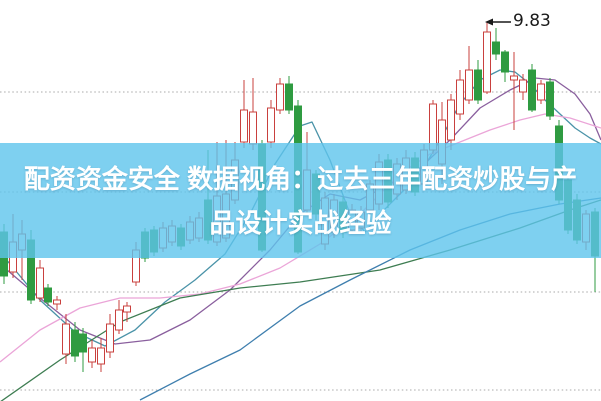 The image size is (601, 401). What do you see at coordinates (300, 222) in the screenshot?
I see `headline-line-2: 品设计实战经验` at bounding box center [300, 222].